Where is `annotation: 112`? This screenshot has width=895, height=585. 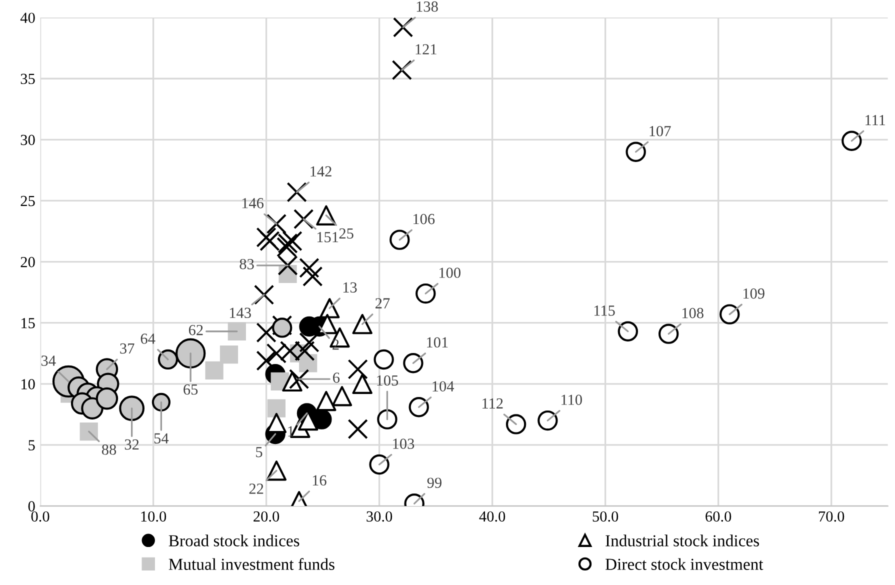
annotation: 112 is located at coordinates (492, 403).